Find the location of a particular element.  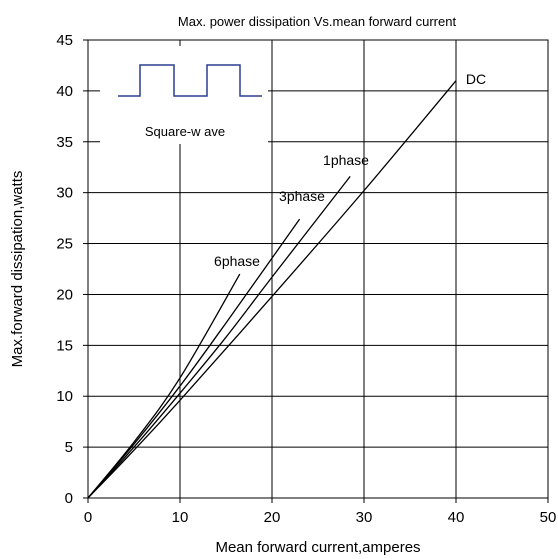

series-label-3phase: 3phase is located at coordinates (302, 196).